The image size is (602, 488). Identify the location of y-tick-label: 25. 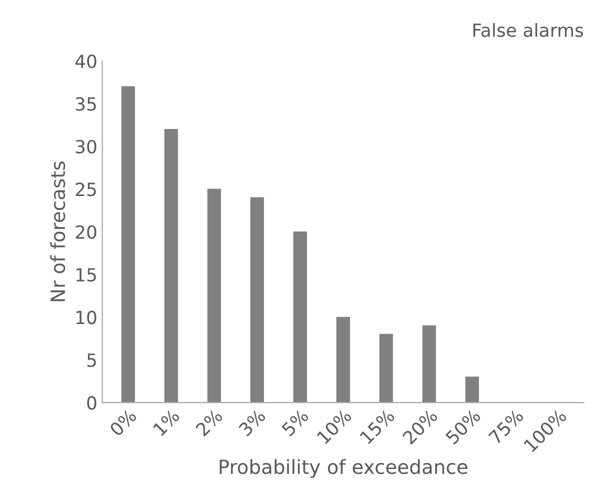
(86, 189).